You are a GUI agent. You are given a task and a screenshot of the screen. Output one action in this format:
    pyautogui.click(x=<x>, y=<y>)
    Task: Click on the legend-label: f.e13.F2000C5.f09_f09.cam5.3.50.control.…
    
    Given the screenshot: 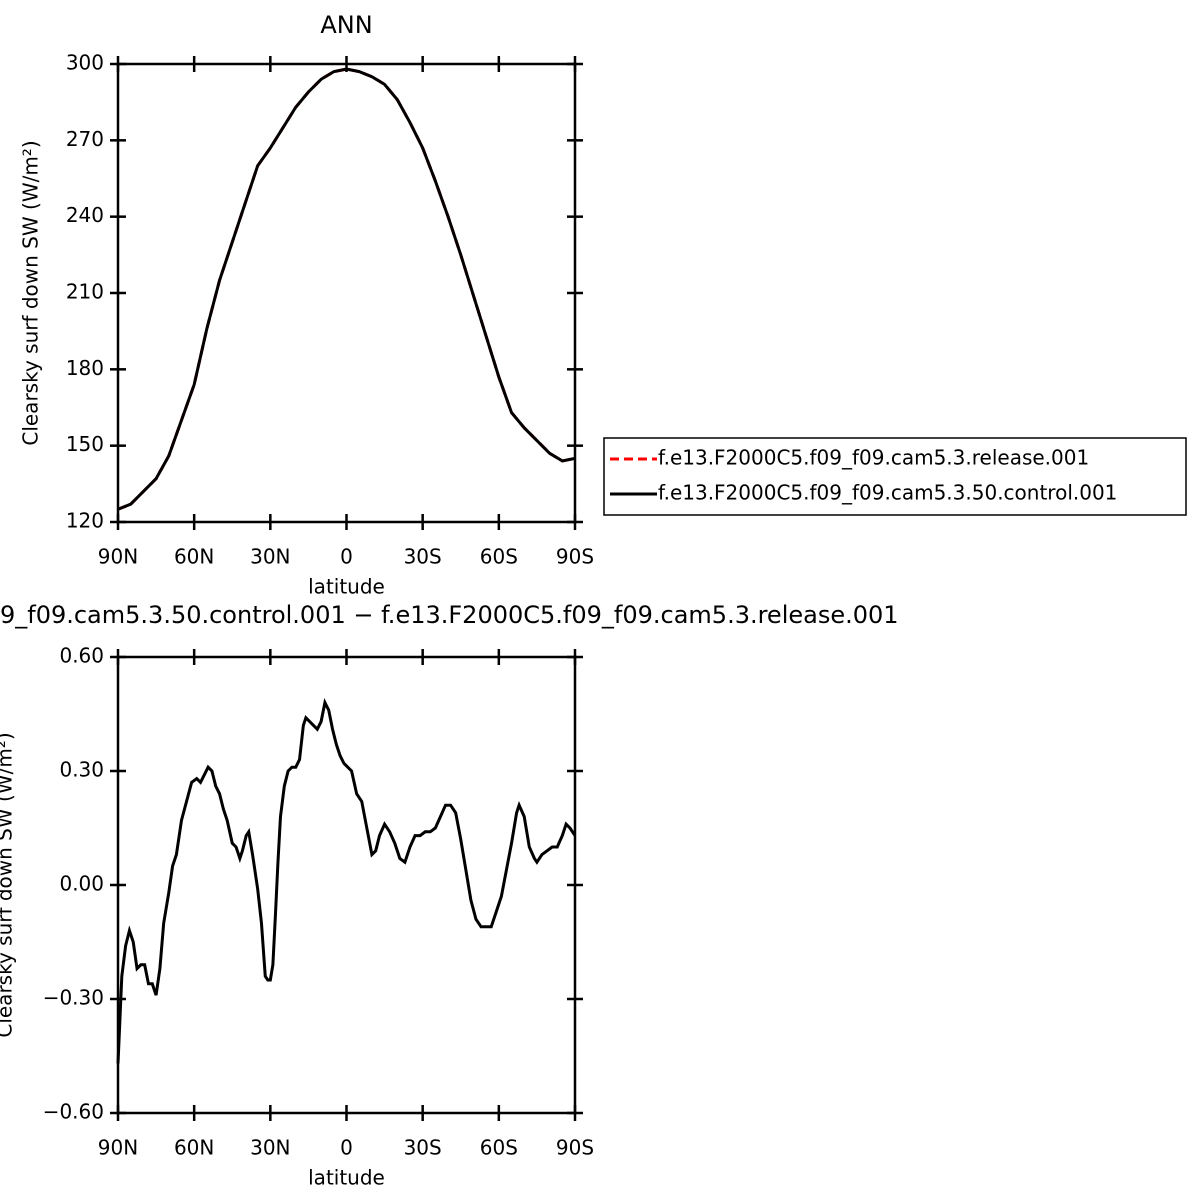 What is the action you would take?
    pyautogui.click(x=887, y=493)
    